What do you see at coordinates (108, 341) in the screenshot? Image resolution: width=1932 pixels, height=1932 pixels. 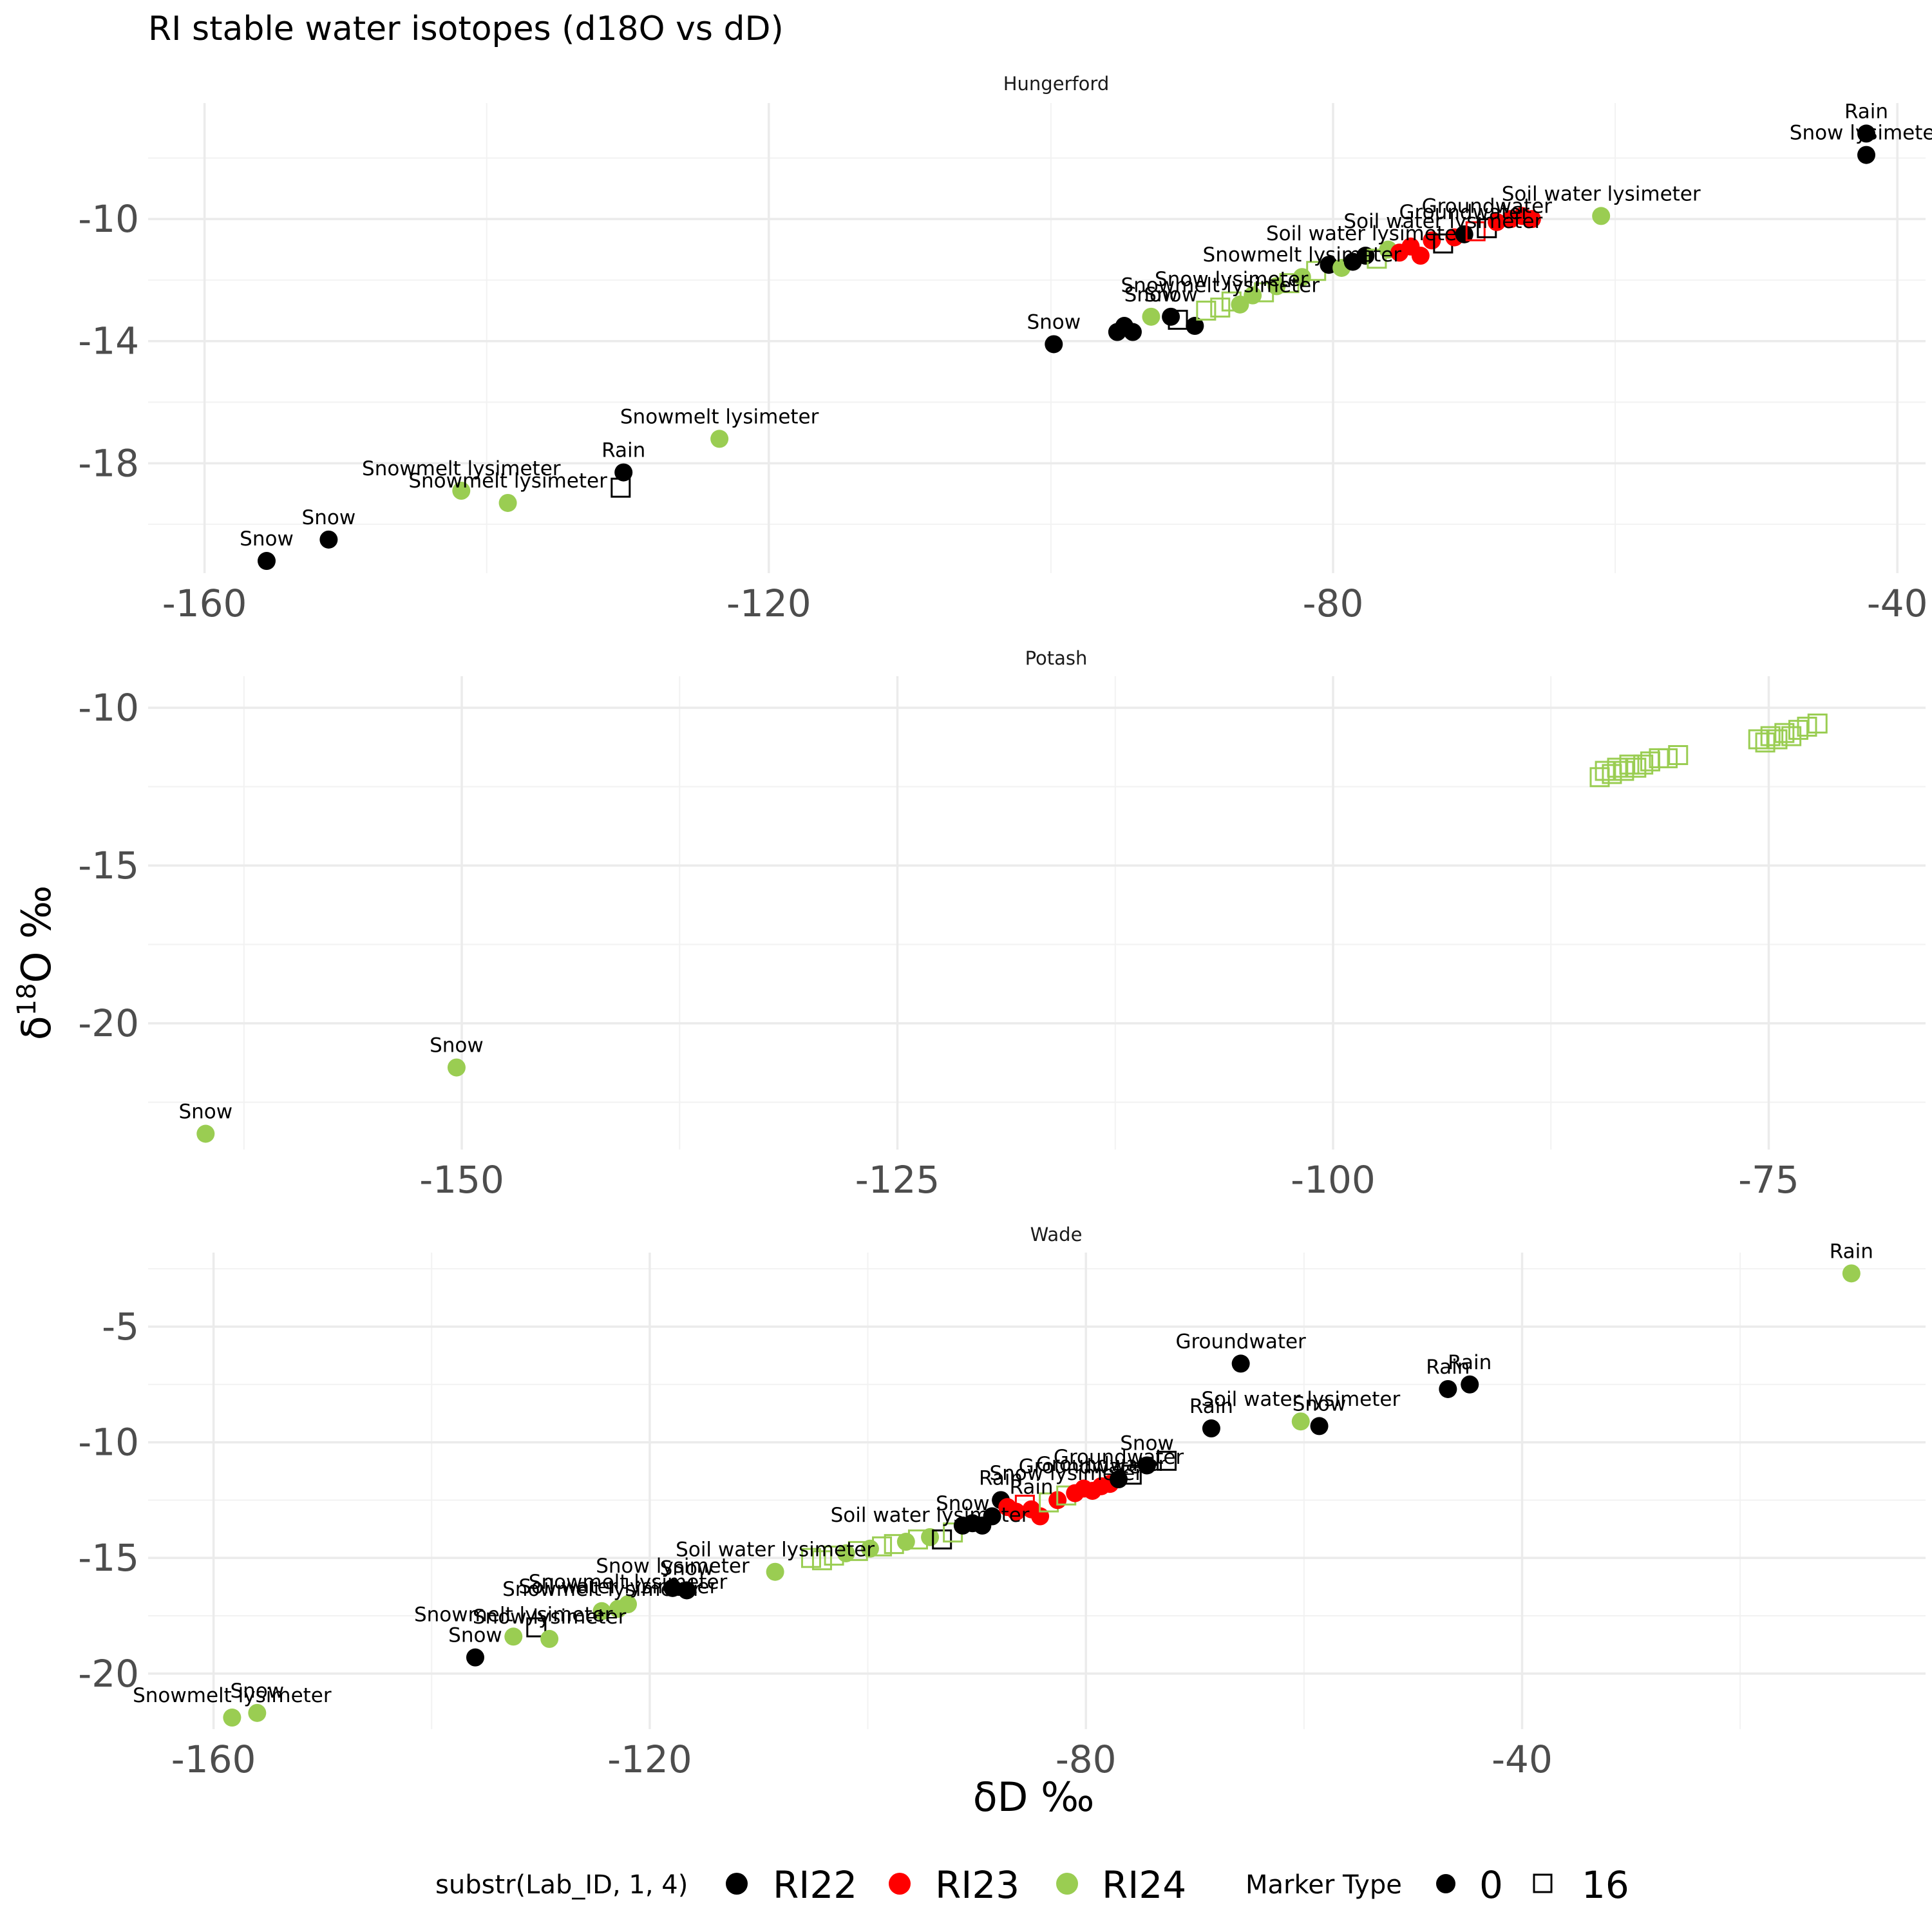 I see `y-ticks-hungerford: -10 -14 -18` at bounding box center [108, 341].